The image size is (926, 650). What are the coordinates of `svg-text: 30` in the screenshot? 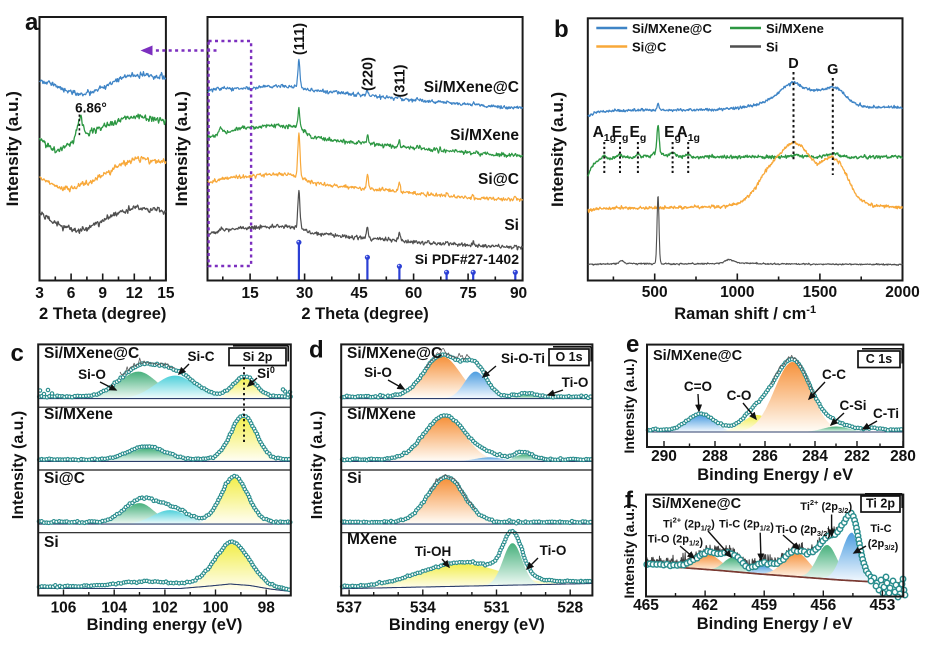 It's located at (304, 293).